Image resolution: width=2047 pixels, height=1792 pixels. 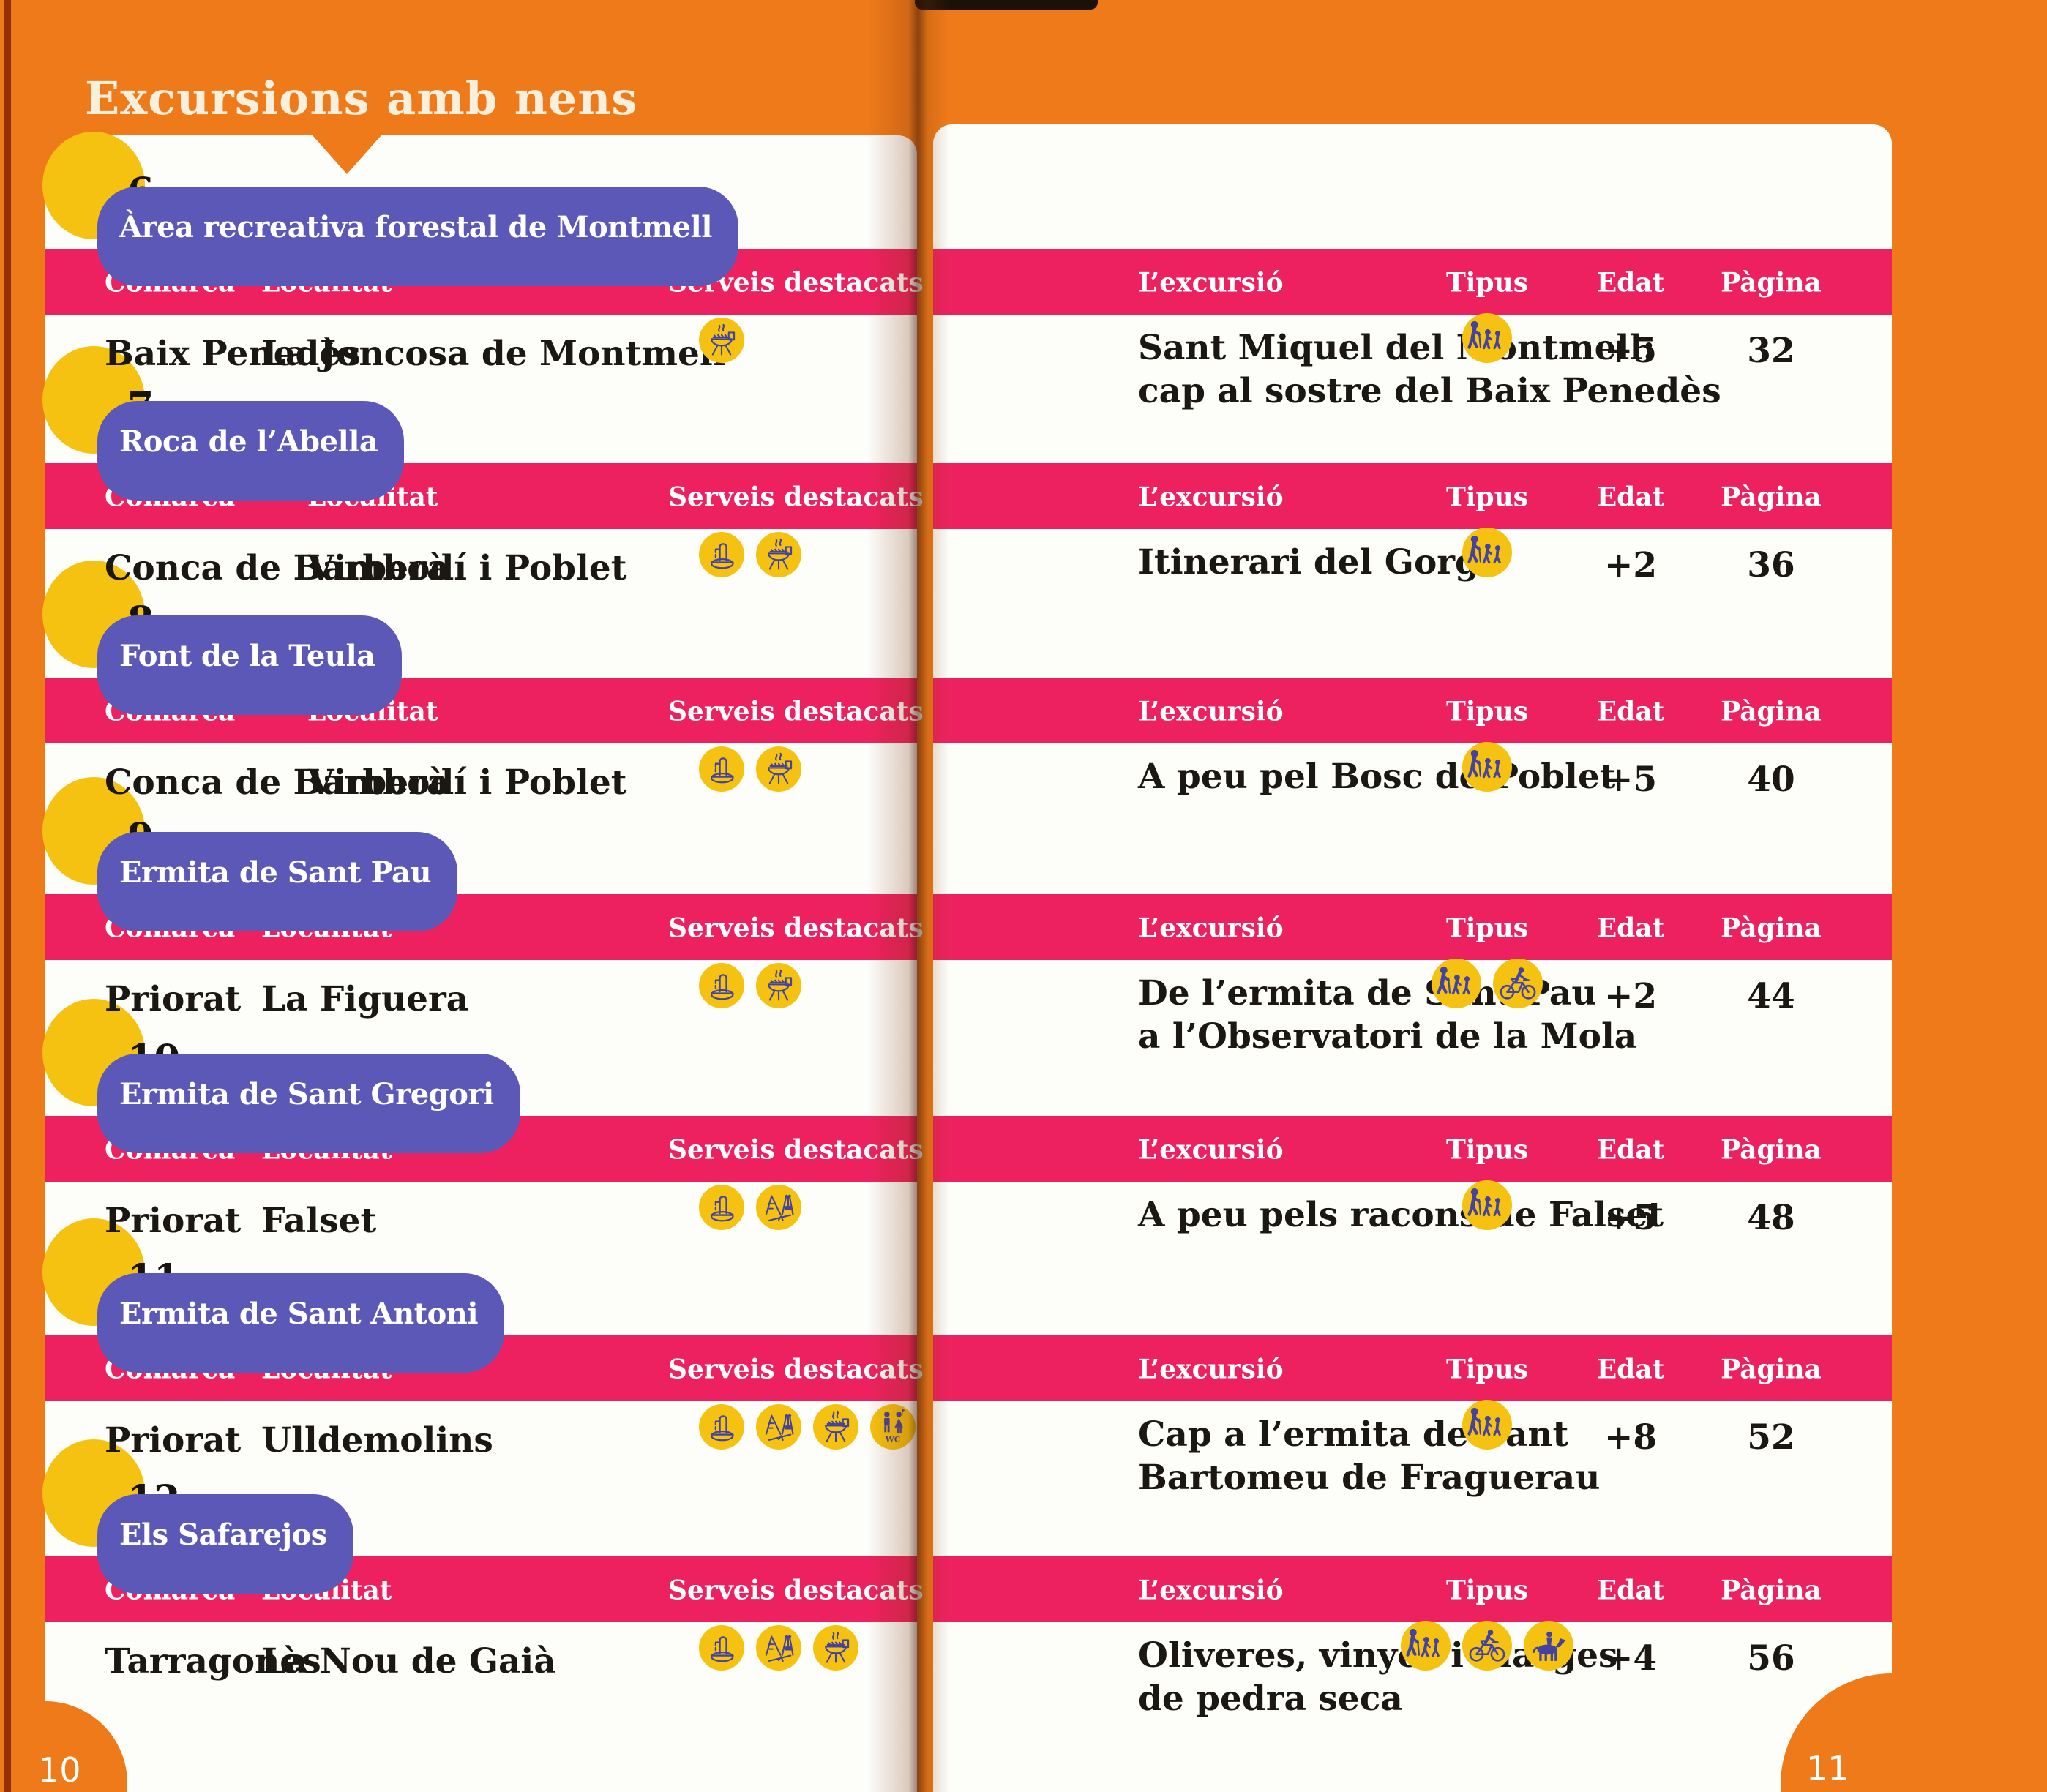 What do you see at coordinates (493, 354) in the screenshot?
I see `localitat-value: La Joncosa de Montmell` at bounding box center [493, 354].